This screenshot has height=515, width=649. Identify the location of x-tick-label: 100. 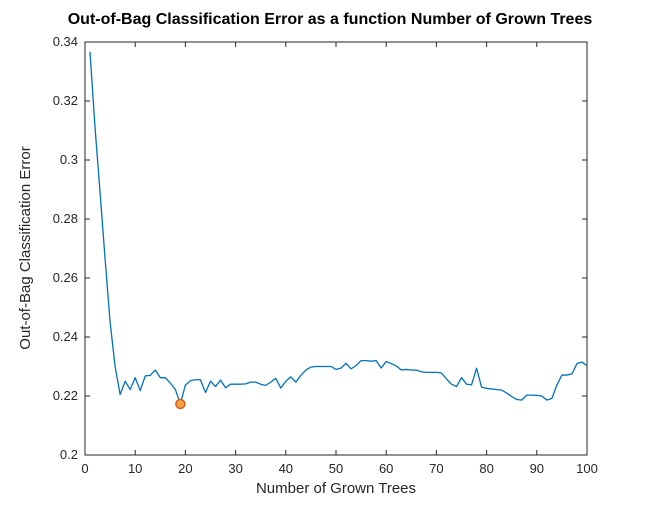
(587, 468).